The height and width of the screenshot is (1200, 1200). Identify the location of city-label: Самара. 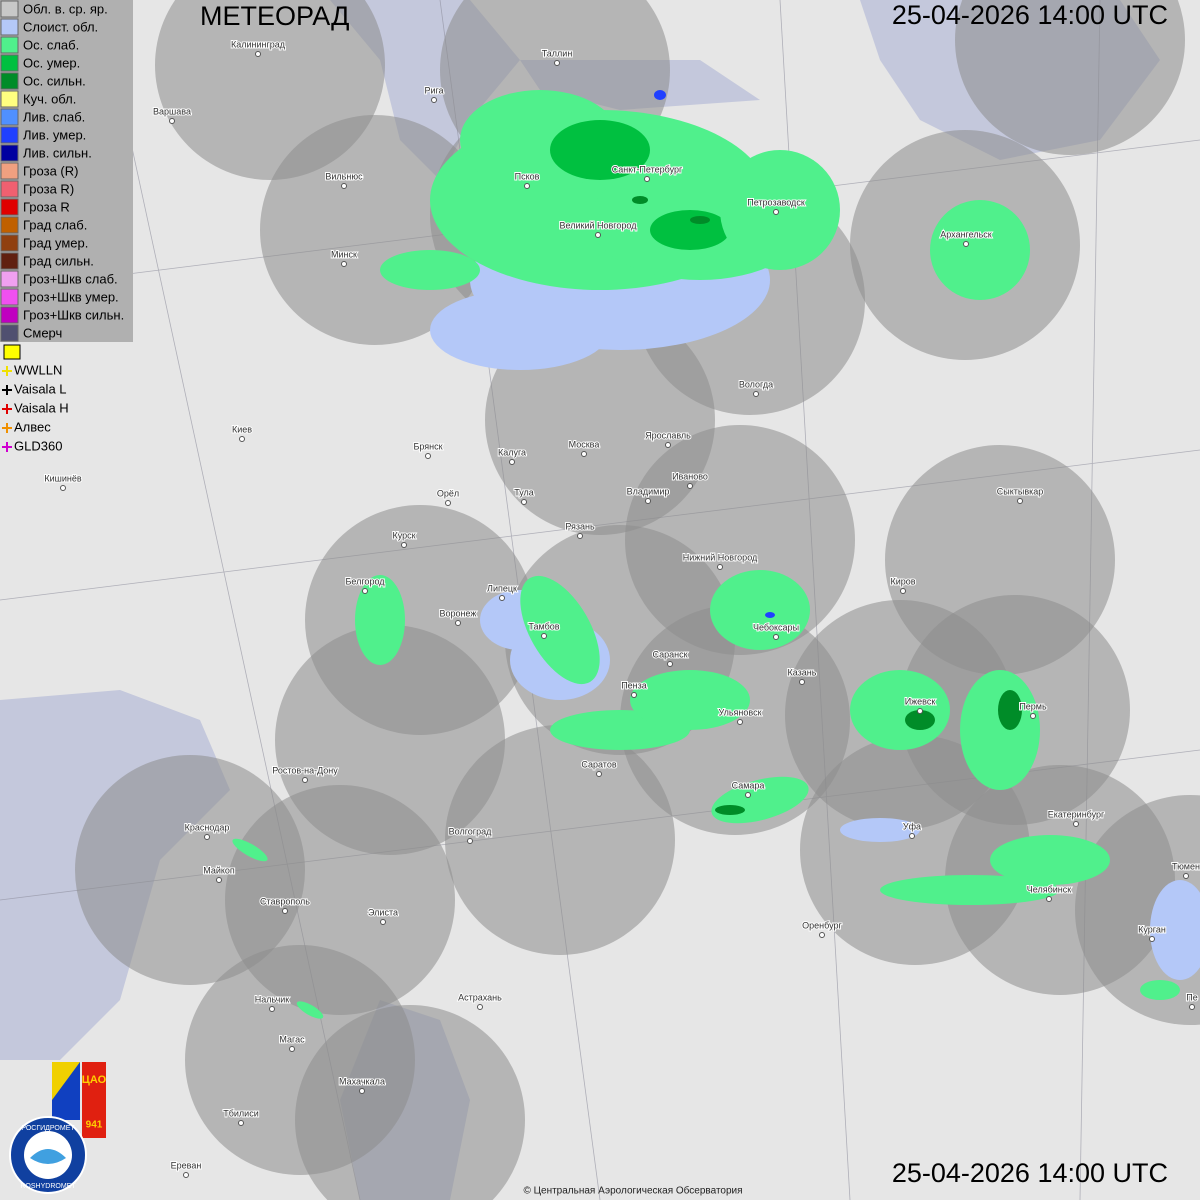
(748, 785).